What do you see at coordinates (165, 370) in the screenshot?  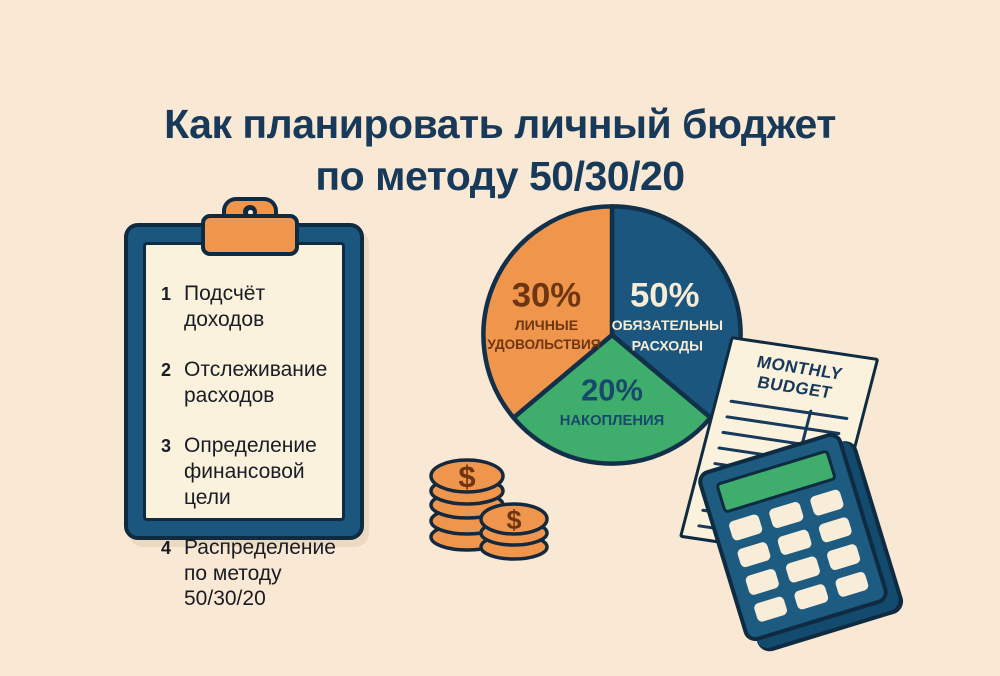 I see `checklist-item-number: 2` at bounding box center [165, 370].